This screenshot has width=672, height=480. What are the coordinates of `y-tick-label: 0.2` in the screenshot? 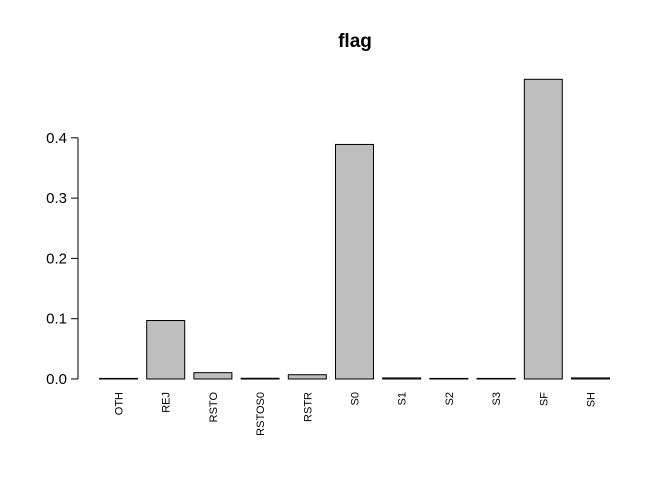 It's located at (56, 258).